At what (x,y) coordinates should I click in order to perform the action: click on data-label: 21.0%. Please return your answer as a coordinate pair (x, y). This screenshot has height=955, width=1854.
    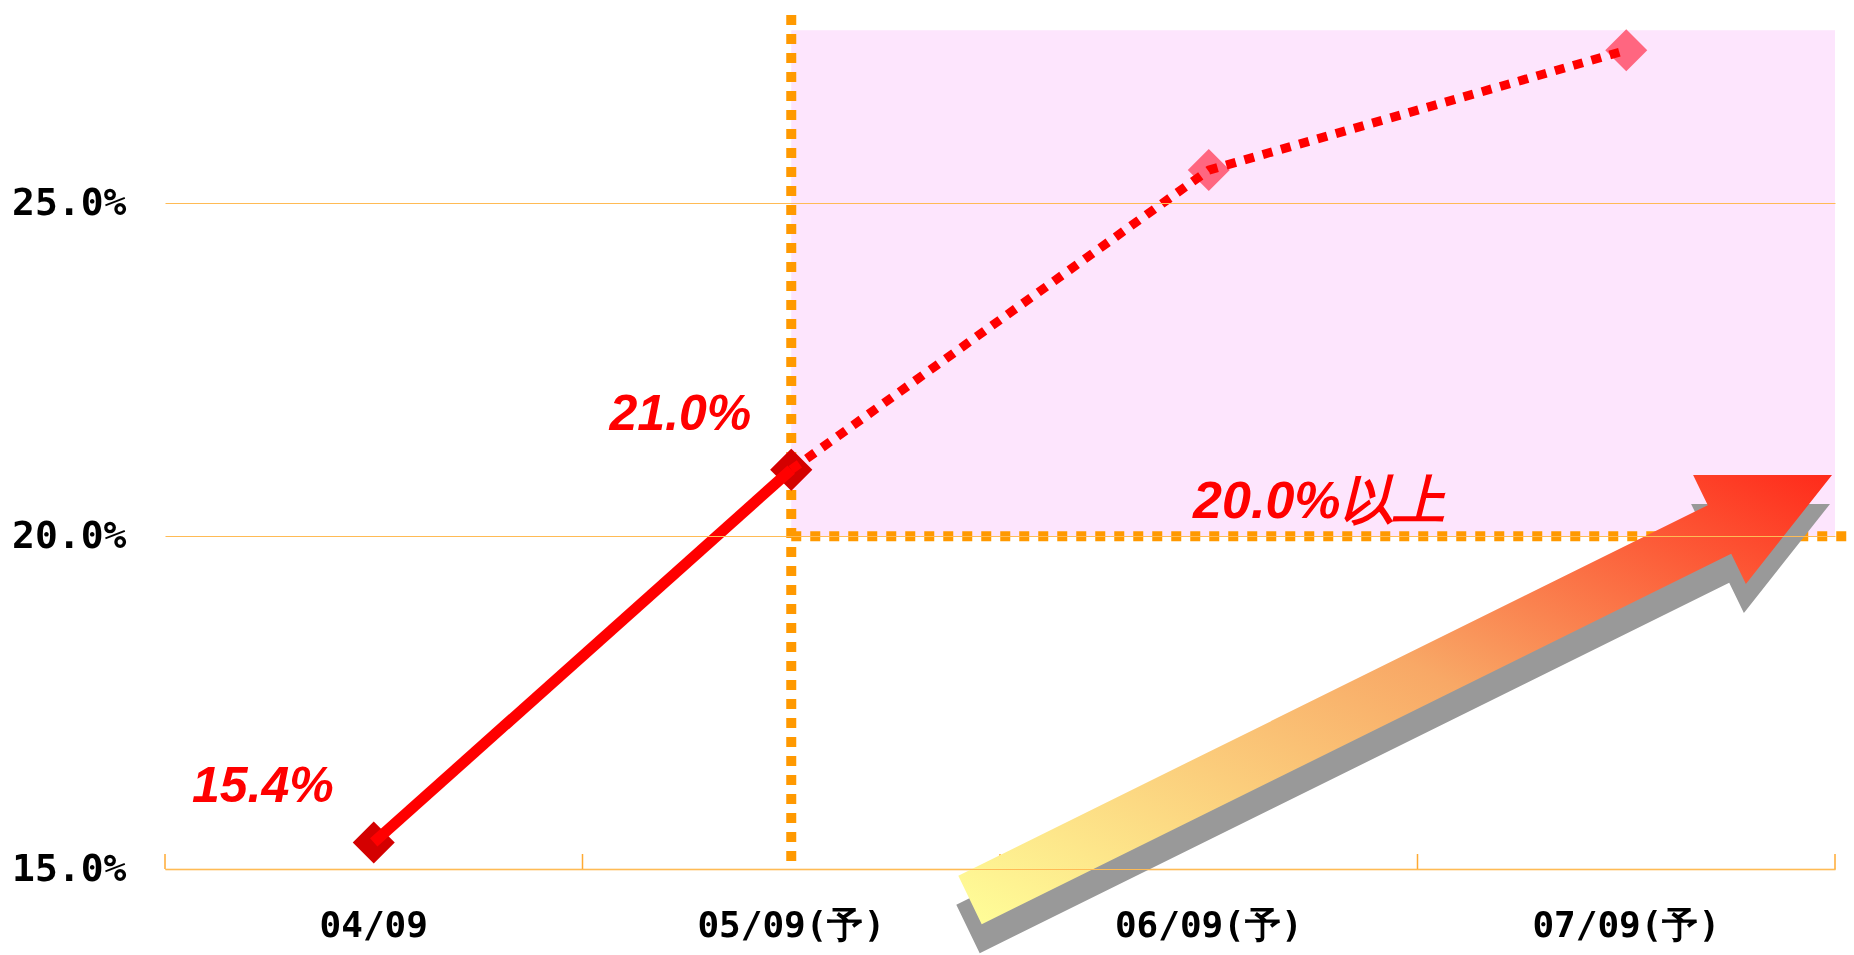
    Looking at the image, I should click on (680, 412).